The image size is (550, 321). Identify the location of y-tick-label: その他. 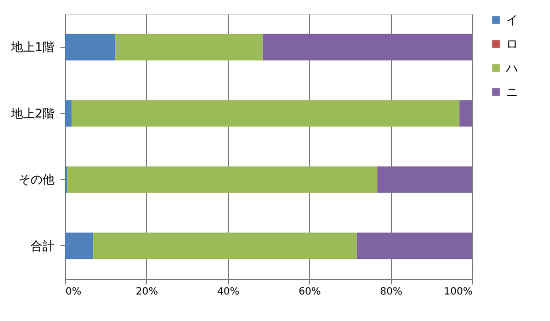
(36, 179).